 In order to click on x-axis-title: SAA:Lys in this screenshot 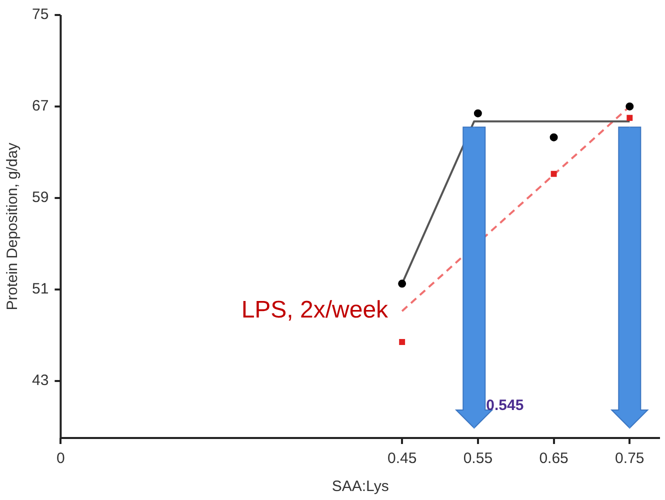, I will do `click(360, 487)`.